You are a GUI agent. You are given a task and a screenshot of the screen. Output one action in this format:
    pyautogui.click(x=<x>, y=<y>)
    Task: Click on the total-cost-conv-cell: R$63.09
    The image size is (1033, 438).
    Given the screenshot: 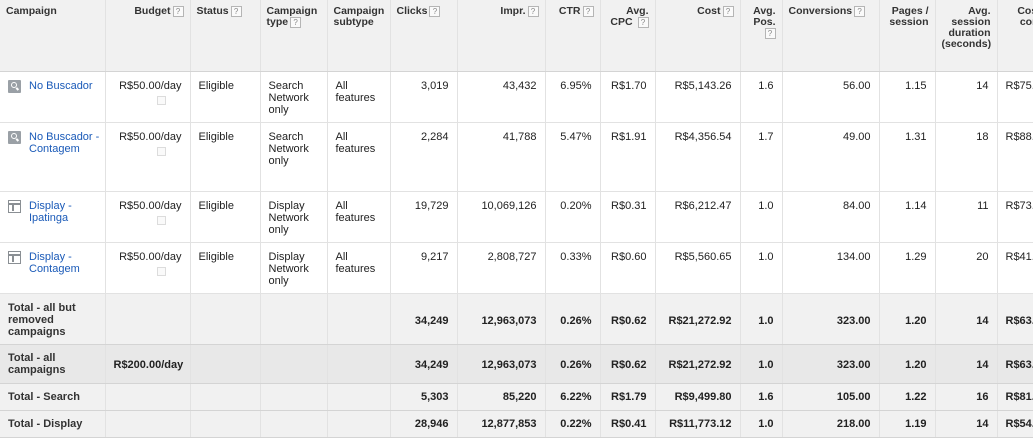 What is the action you would take?
    pyautogui.click(x=1015, y=319)
    